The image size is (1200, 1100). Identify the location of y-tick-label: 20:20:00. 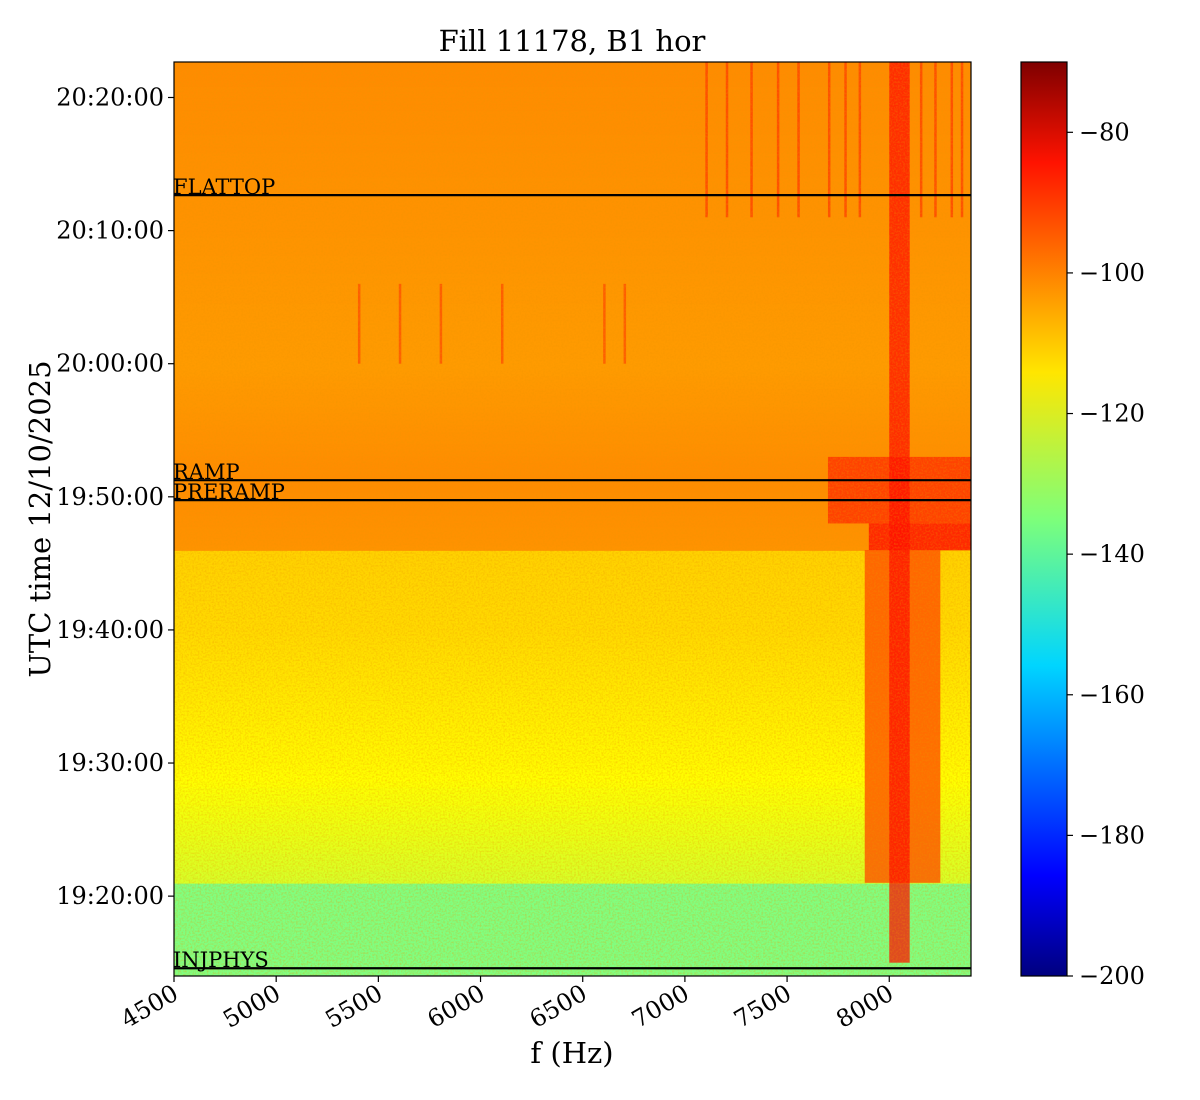
(110, 97).